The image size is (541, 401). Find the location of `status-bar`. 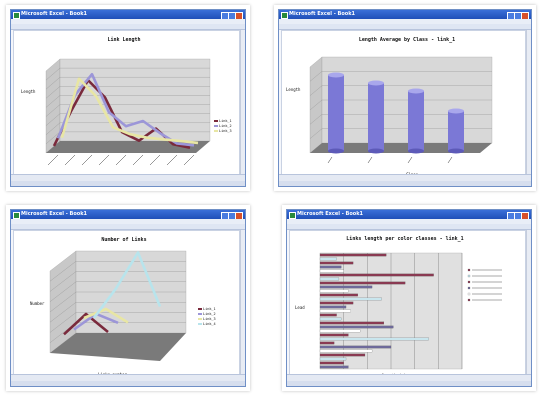

status-bar is located at coordinates (409, 383).